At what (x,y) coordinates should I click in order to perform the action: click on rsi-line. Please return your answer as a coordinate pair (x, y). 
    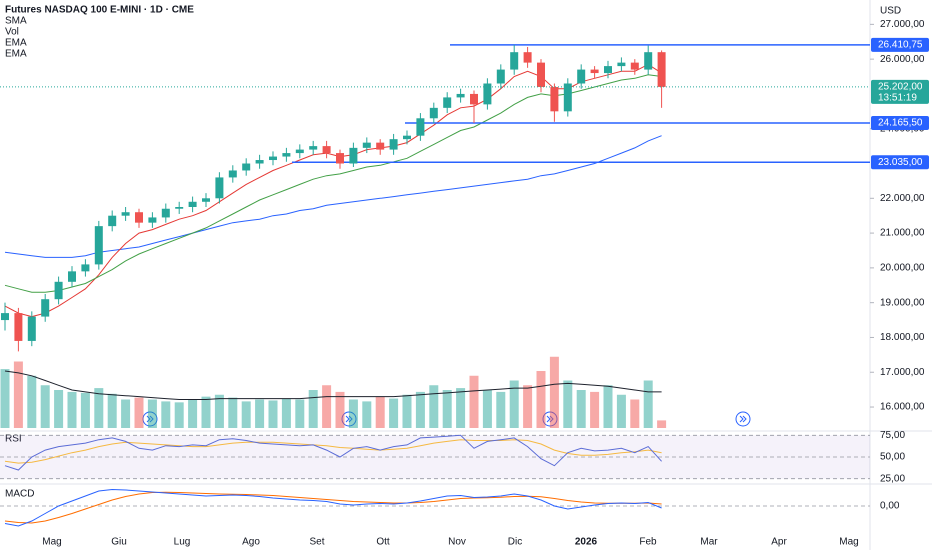
    Looking at the image, I should click on (333, 452).